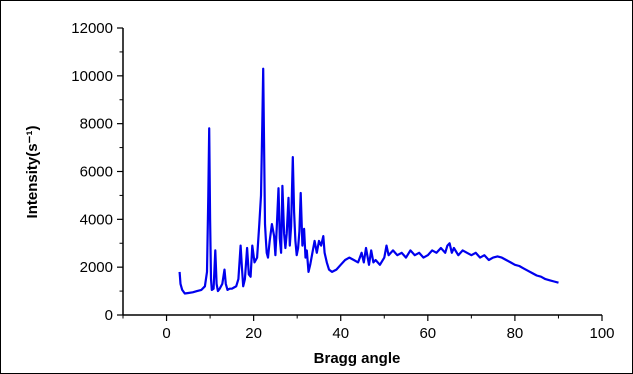  What do you see at coordinates (357, 358) in the screenshot?
I see `x-axis-title: Bragg angle` at bounding box center [357, 358].